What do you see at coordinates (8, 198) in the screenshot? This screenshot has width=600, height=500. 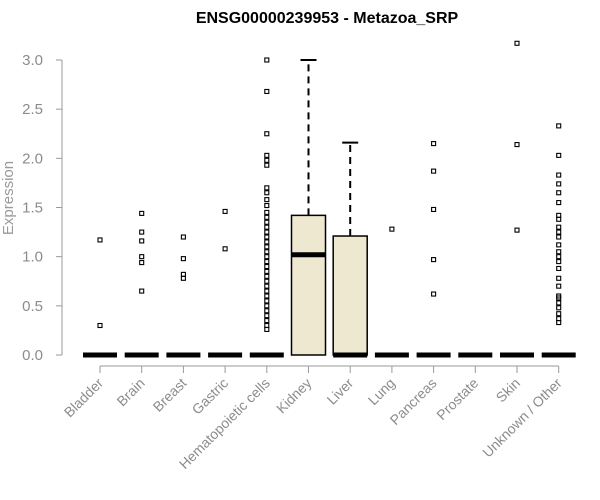 I see `y-axis-label: Expression` at bounding box center [8, 198].